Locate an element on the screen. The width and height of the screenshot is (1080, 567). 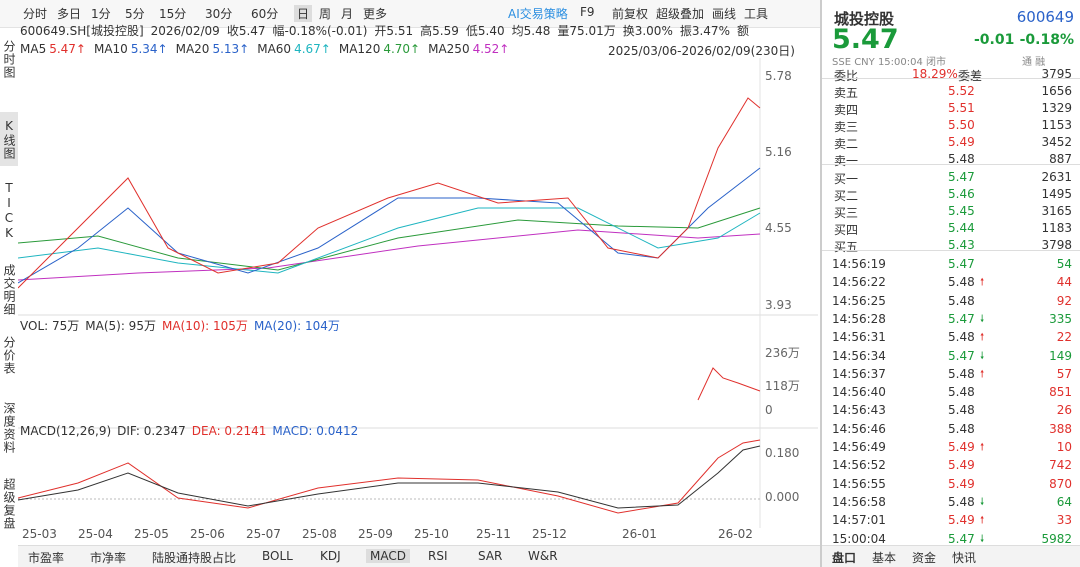
ma250 is located at coordinates (389, 255).